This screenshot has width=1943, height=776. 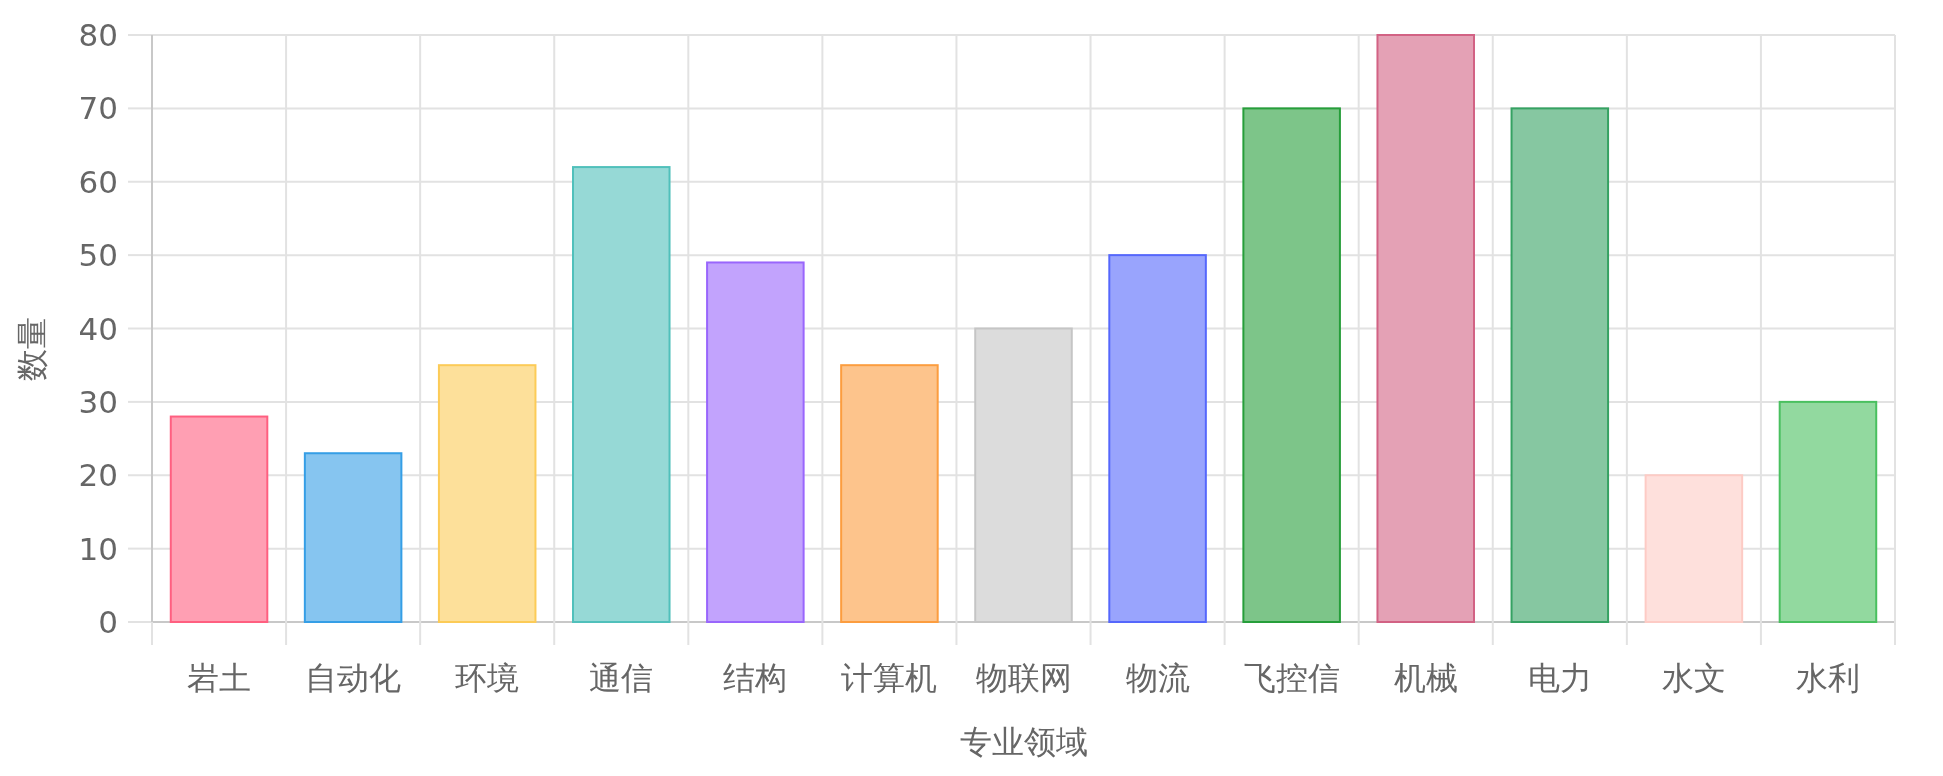 I want to click on x-axis-title: 专业领域, so click(x=1023, y=742).